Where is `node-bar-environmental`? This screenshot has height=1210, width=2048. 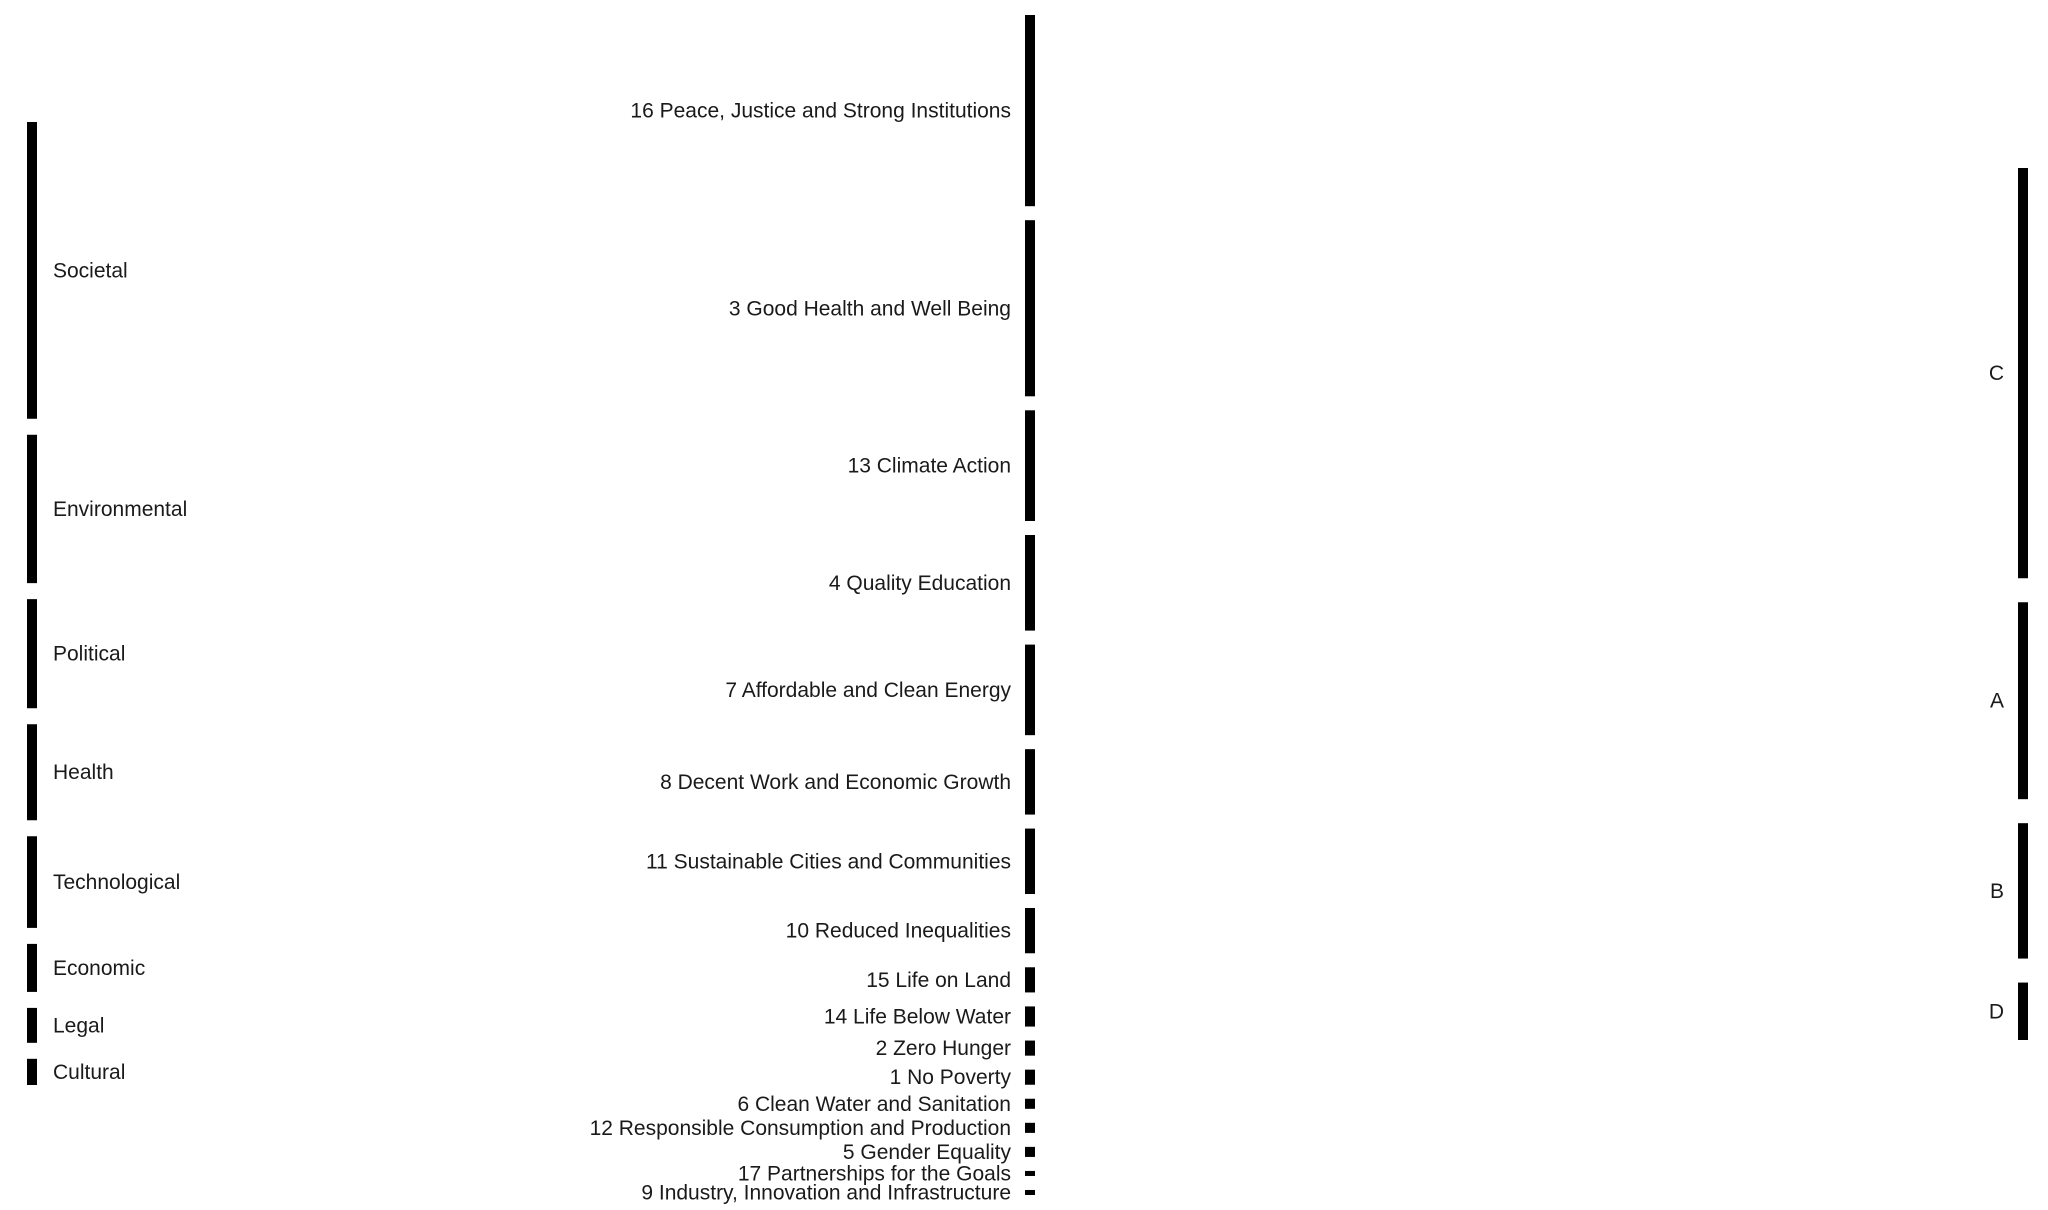
node-bar-environmental is located at coordinates (32, 509).